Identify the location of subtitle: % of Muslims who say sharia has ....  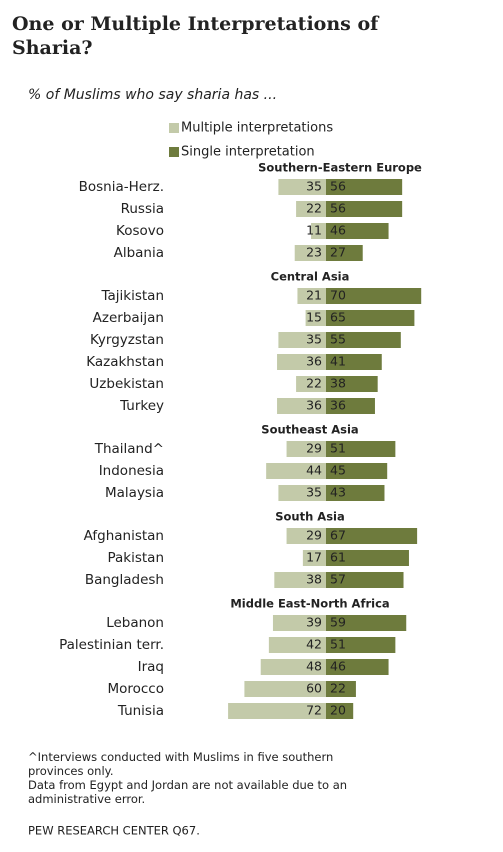
(152, 95).